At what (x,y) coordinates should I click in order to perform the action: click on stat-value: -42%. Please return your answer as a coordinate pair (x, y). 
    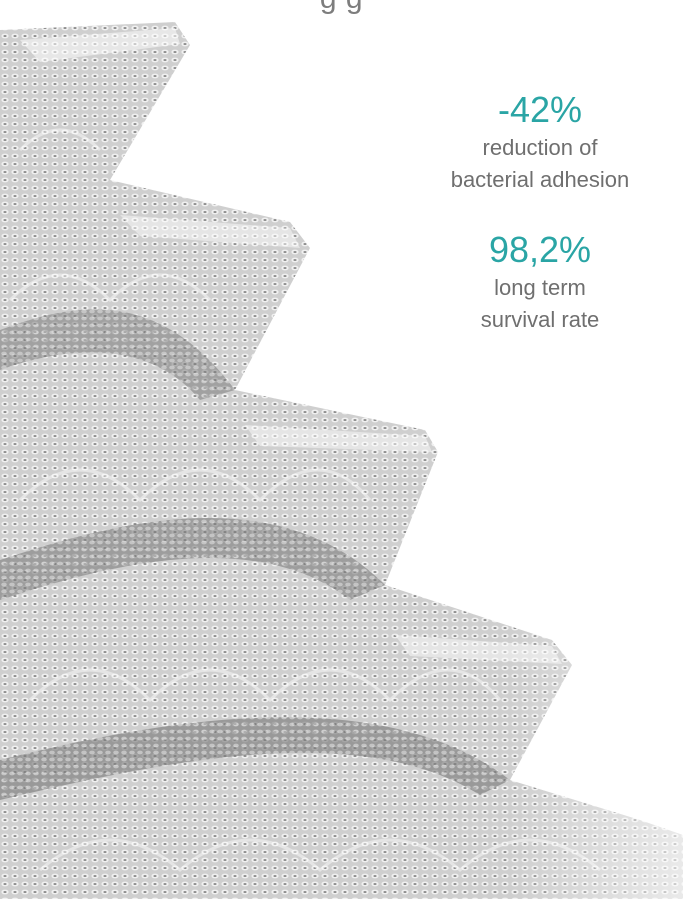
    Looking at the image, I should click on (540, 109).